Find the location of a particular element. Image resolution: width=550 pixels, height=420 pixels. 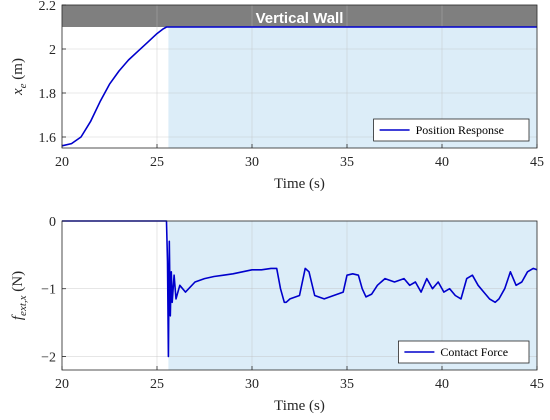

legend-label: Position Response is located at coordinates (460, 130).